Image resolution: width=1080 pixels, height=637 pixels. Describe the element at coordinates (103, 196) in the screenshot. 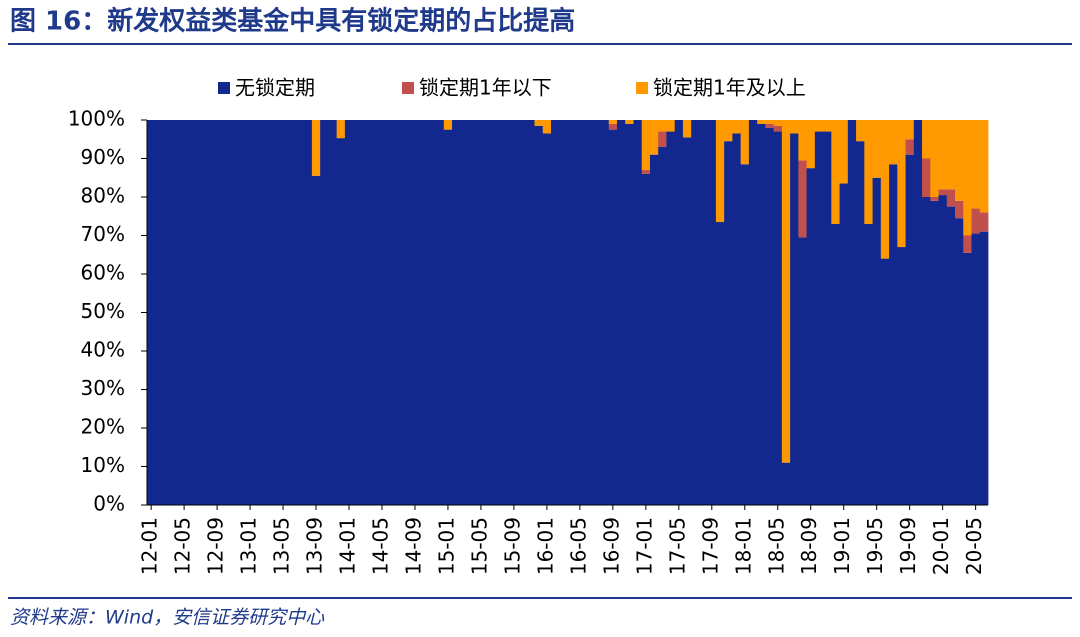

I see `y-tick-label: 80%` at that location.